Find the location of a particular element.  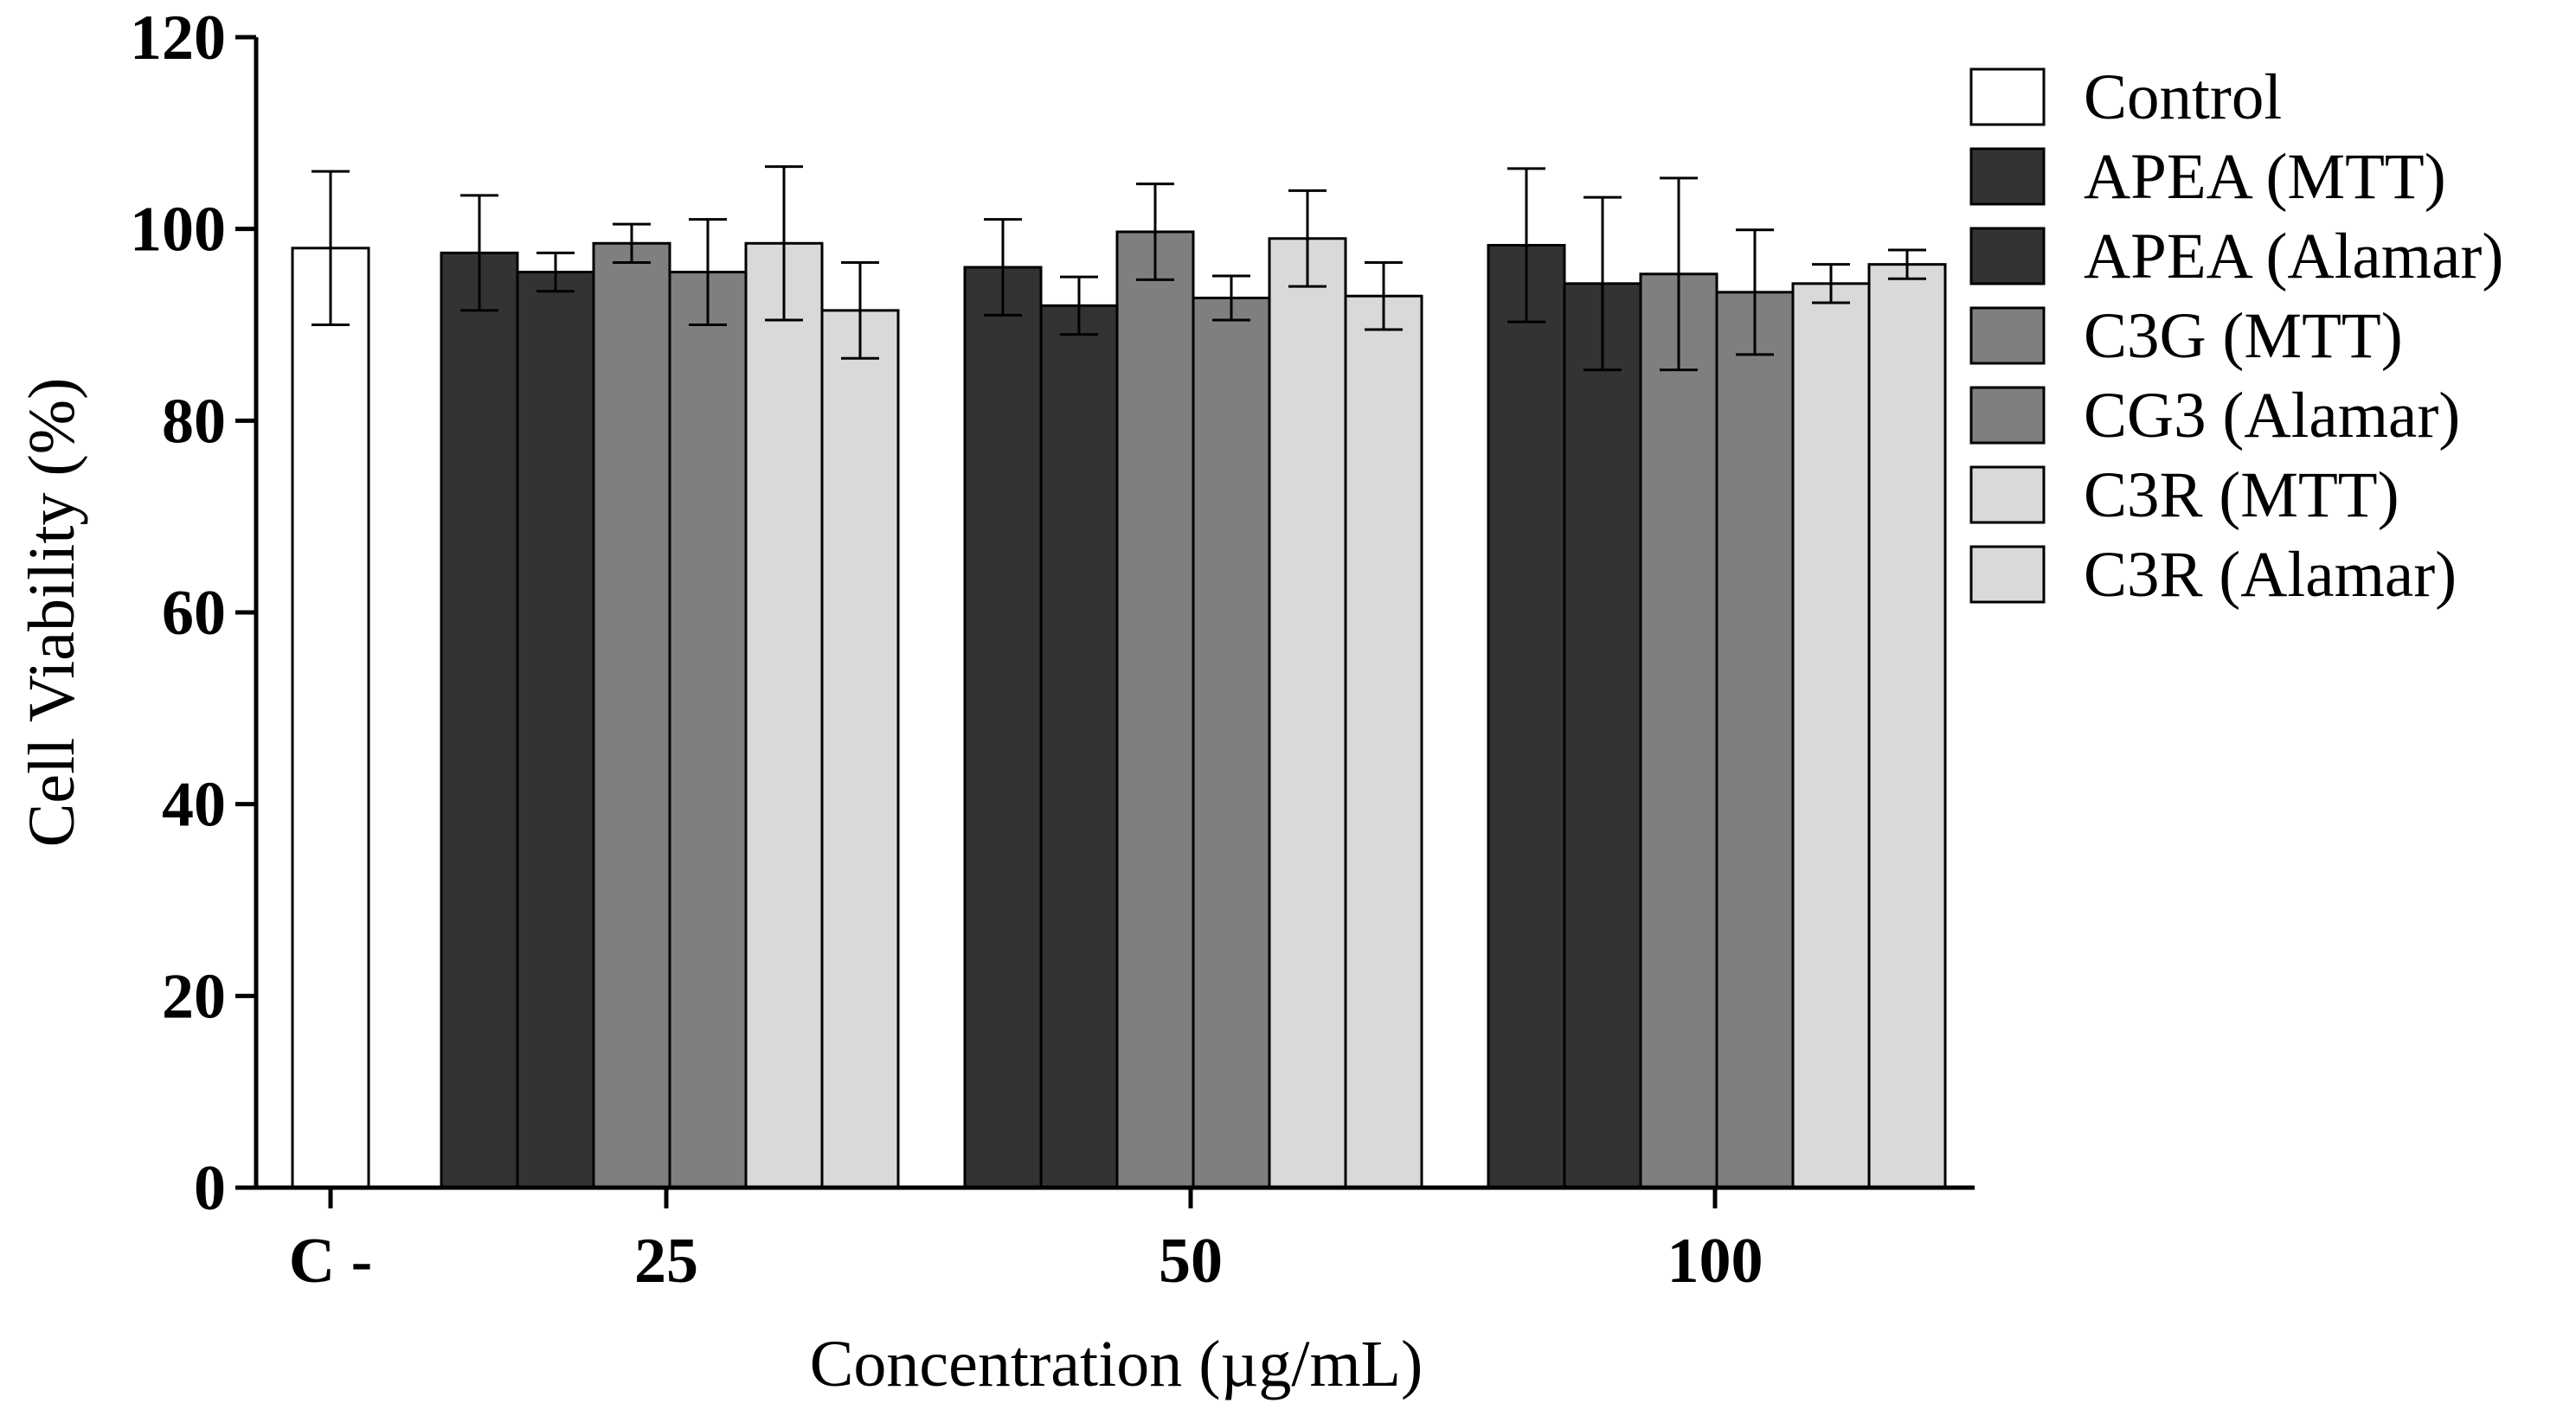

y-tick-label: 60 is located at coordinates (194, 614).